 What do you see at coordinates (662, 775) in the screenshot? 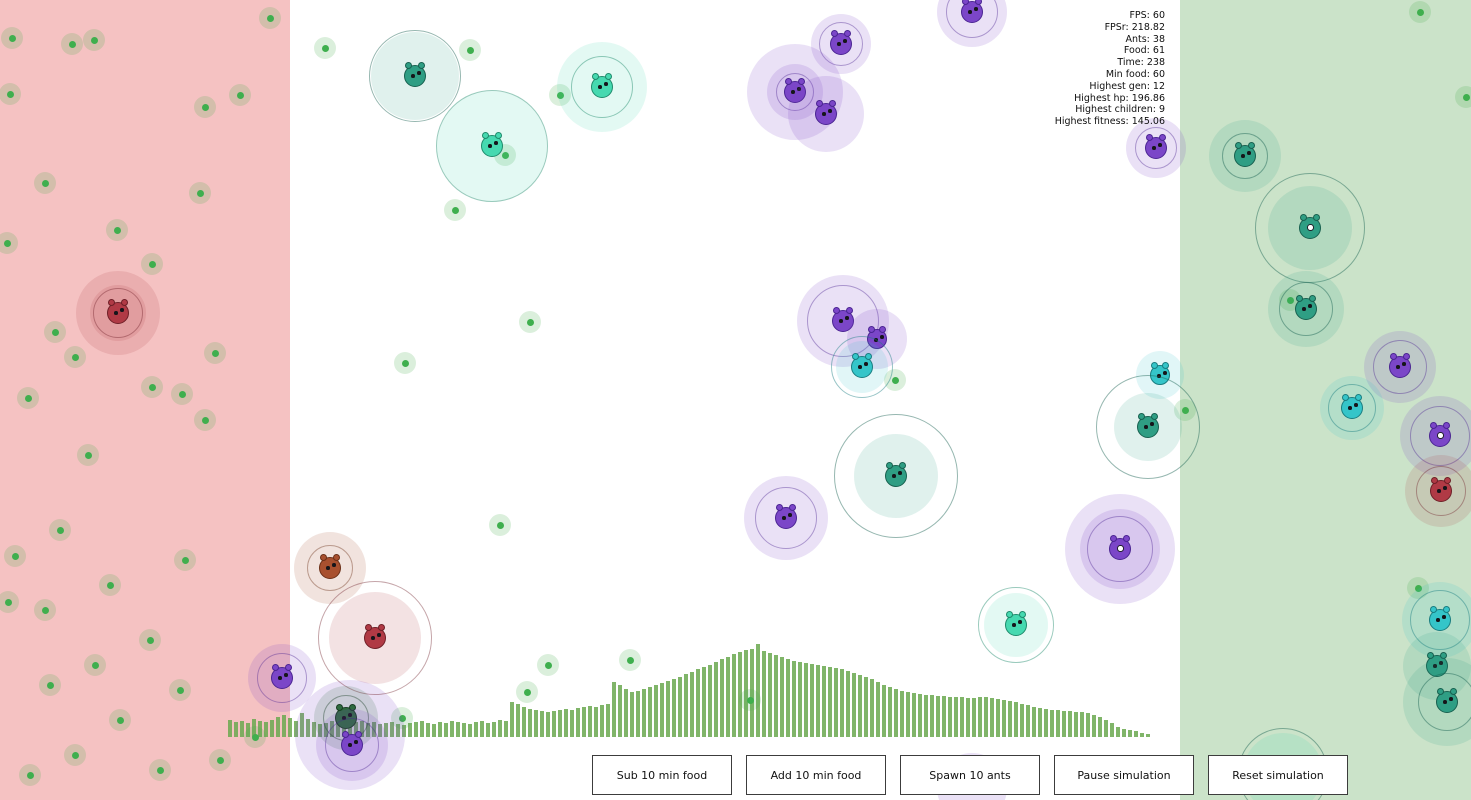
I see `sub-food-button: Sub 10 min food` at bounding box center [662, 775].